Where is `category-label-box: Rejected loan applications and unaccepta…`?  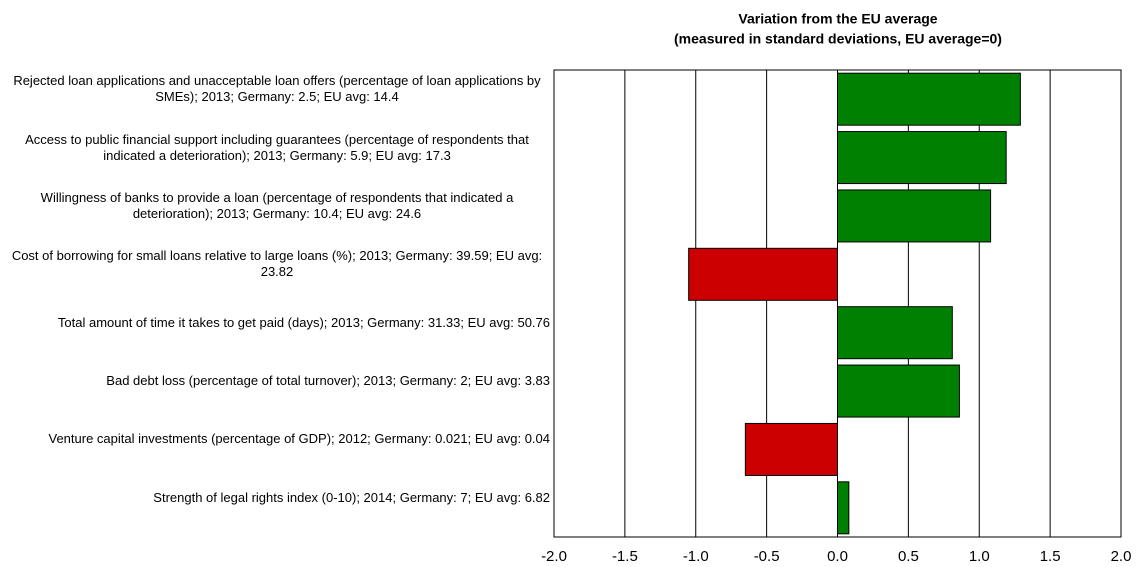 category-label-box: Rejected loan applications and unaccepta… is located at coordinates (277, 89).